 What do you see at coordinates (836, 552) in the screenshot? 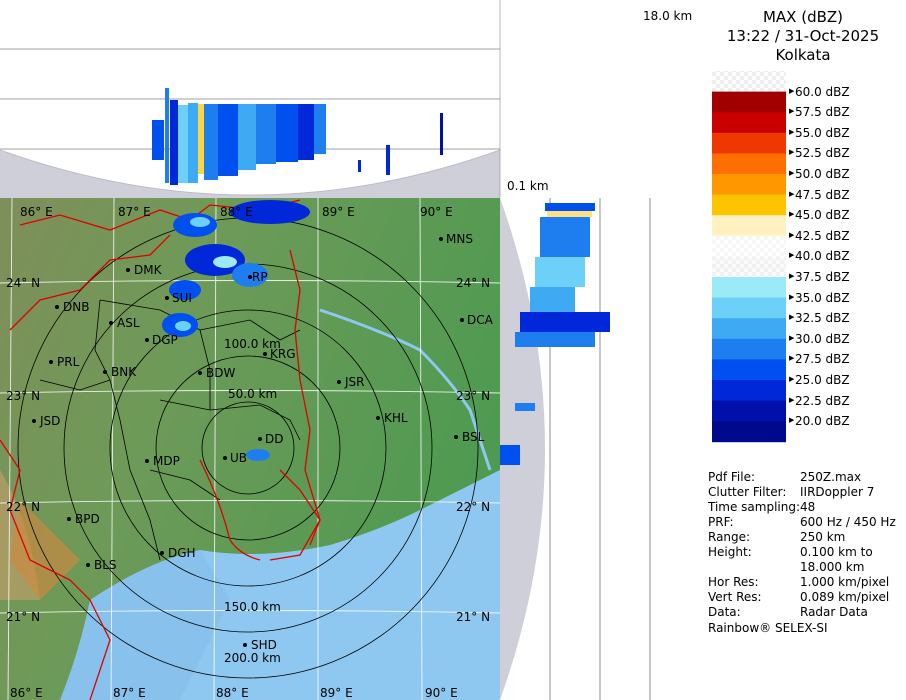
I see `metadata-value: 0.100 km to` at bounding box center [836, 552].